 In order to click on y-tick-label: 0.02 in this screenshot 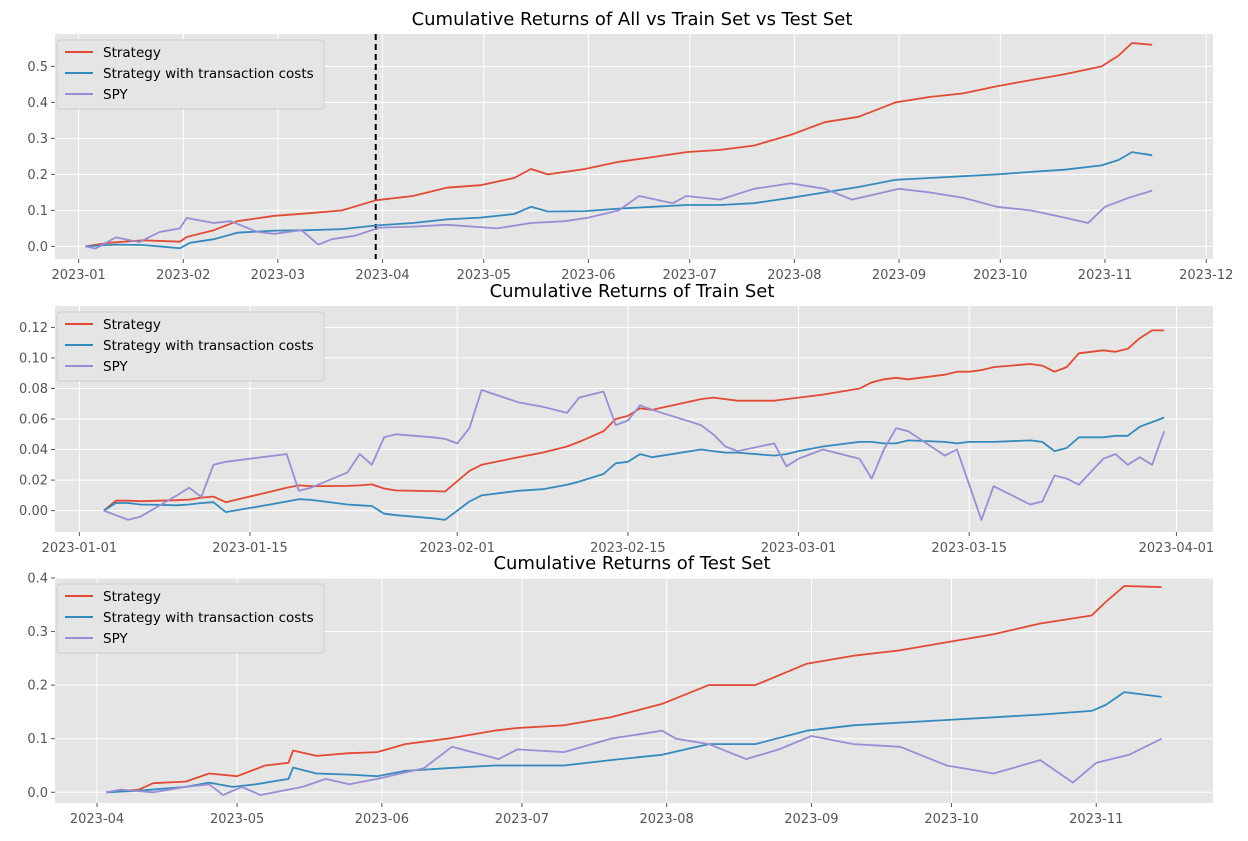, I will do `click(33, 481)`.